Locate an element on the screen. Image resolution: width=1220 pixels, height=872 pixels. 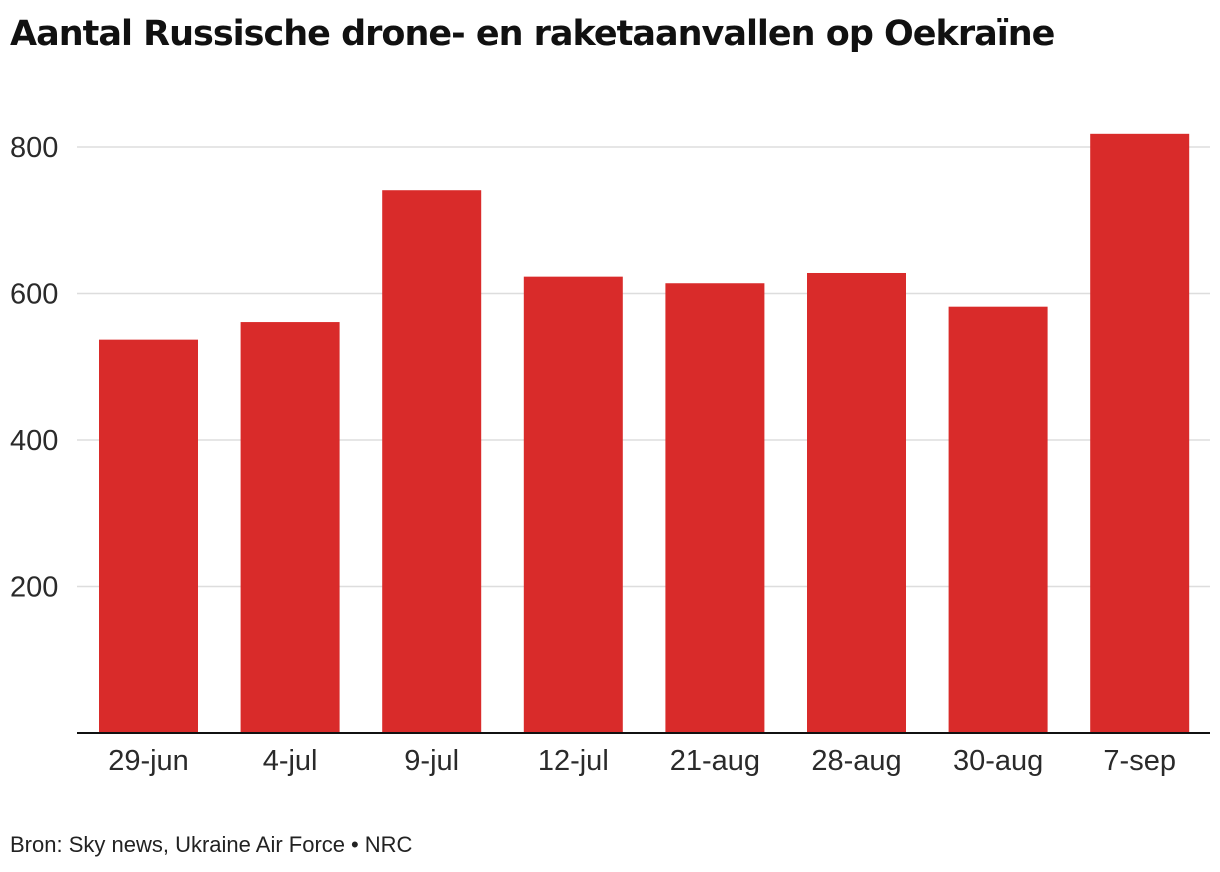
bar-4-jul is located at coordinates (290, 527).